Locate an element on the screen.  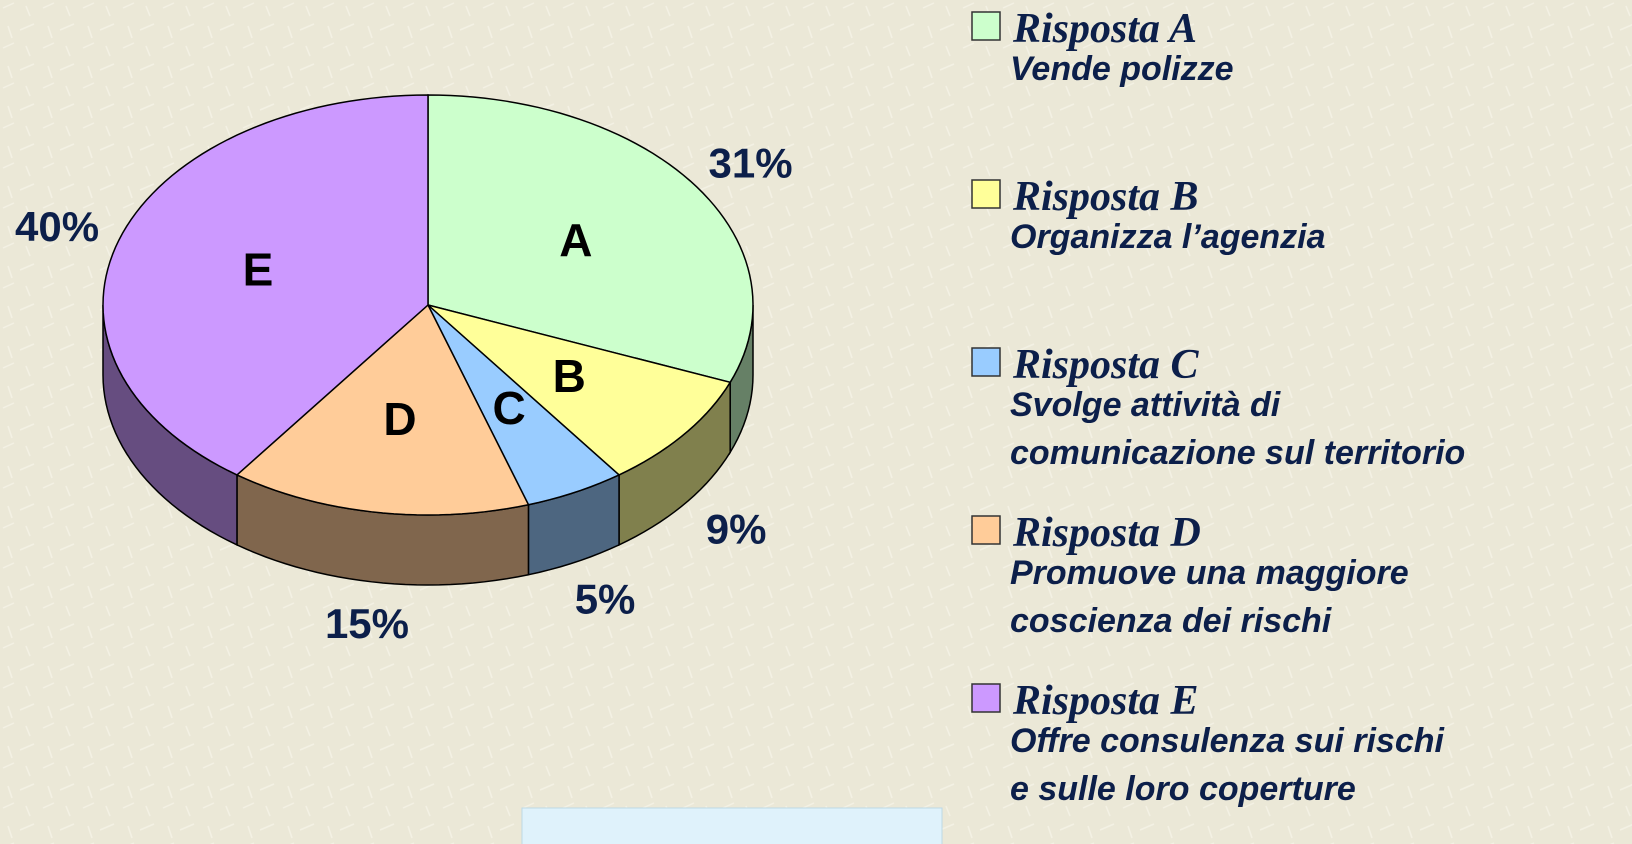
slice-letter: D is located at coordinates (399, 419).